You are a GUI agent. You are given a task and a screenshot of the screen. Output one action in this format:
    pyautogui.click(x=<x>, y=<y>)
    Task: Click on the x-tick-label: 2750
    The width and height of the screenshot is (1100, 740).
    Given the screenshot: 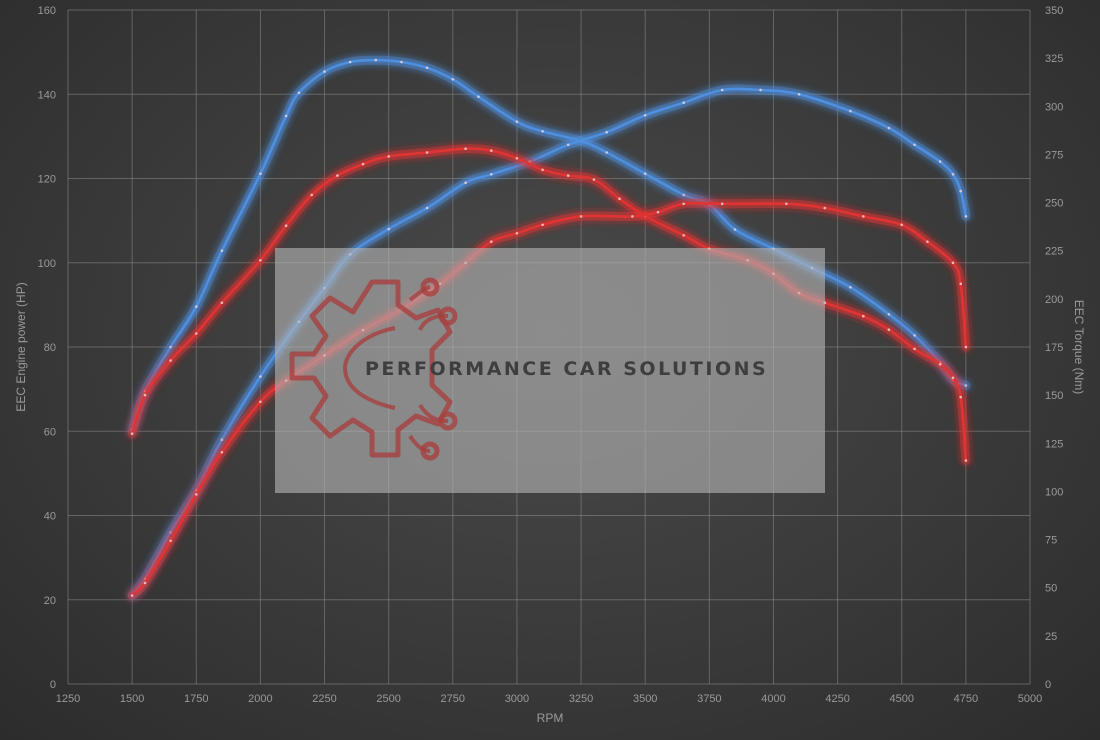 What is the action you would take?
    pyautogui.click(x=453, y=699)
    